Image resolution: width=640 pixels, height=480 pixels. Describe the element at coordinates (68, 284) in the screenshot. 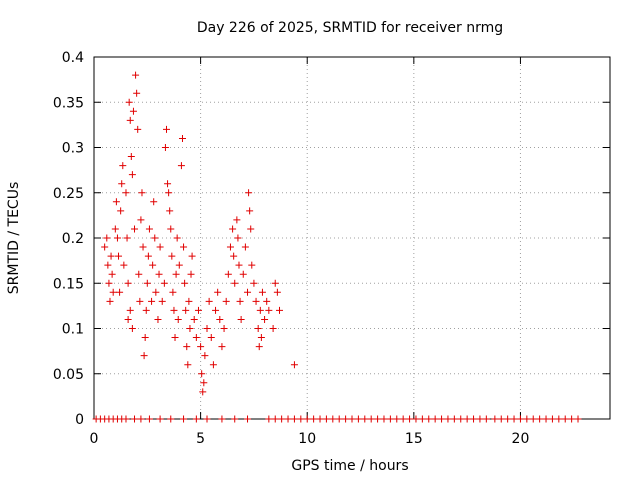

I see `y-tick-label: 0.15` at that location.